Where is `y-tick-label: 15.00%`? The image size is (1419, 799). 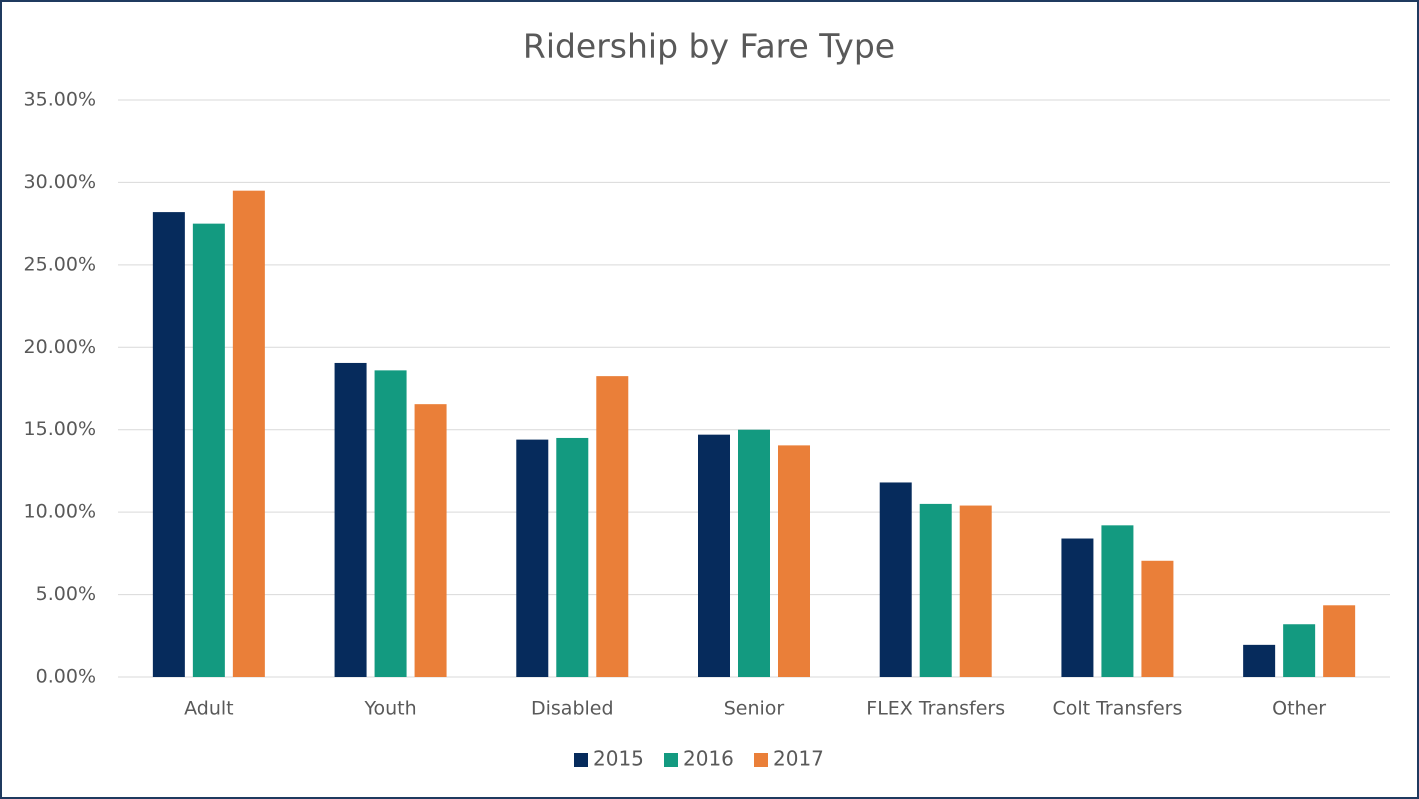 y-tick-label: 15.00% is located at coordinates (60, 429).